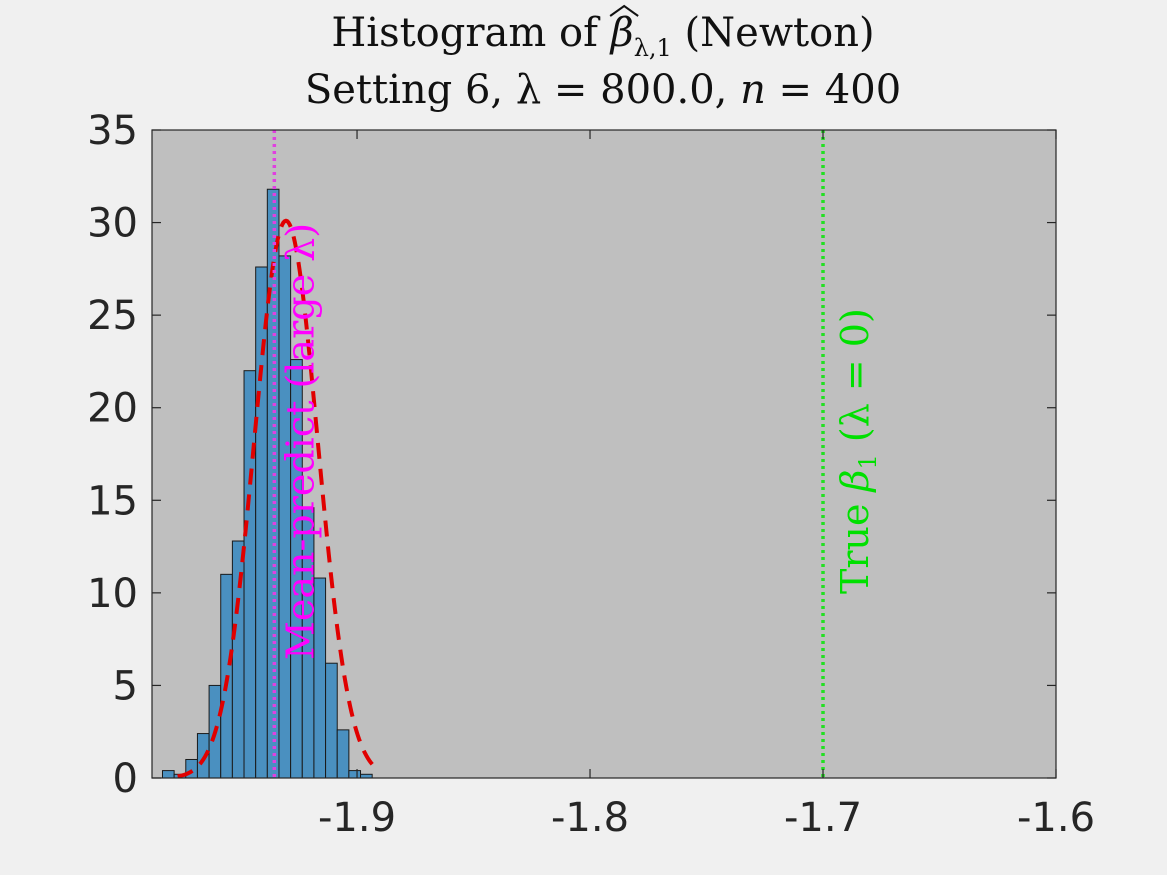 Image resolution: width=1167 pixels, height=875 pixels. I want to click on title-prefix: Histogram of, so click(470, 33).